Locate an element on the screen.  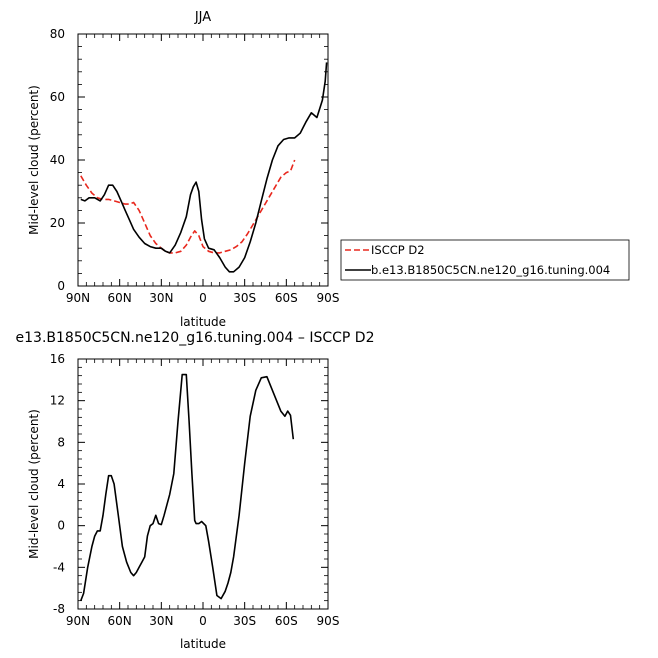
legend-box is located at coordinates (485, 260).